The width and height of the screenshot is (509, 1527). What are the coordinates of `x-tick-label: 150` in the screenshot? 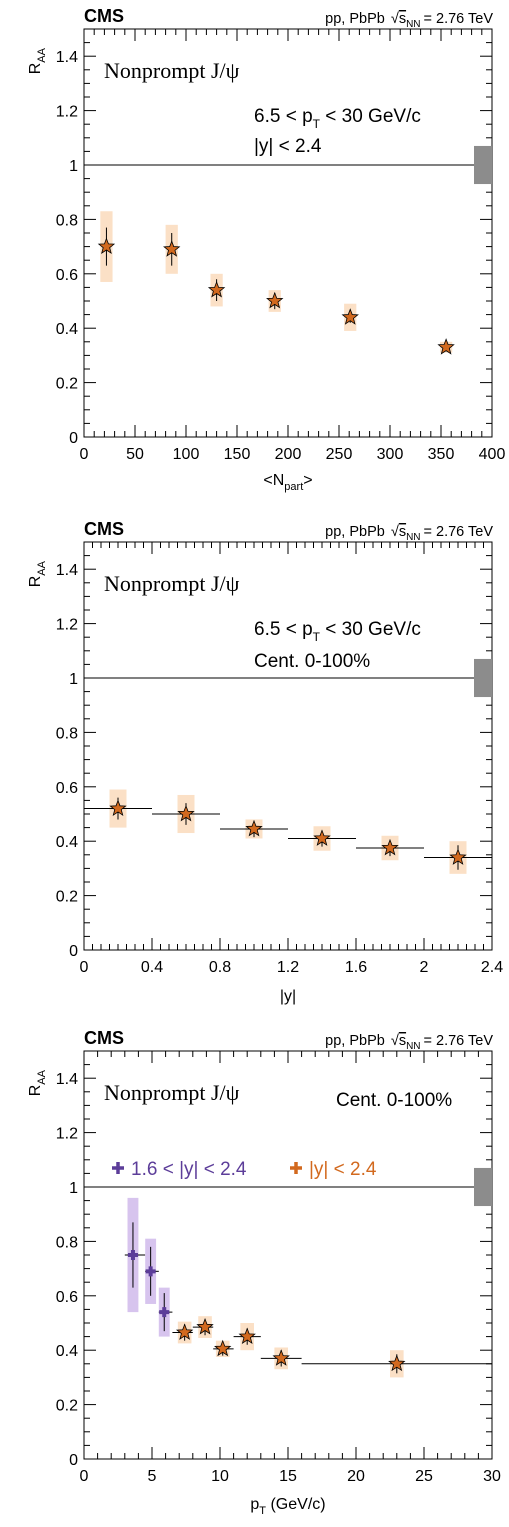 It's located at (237, 454).